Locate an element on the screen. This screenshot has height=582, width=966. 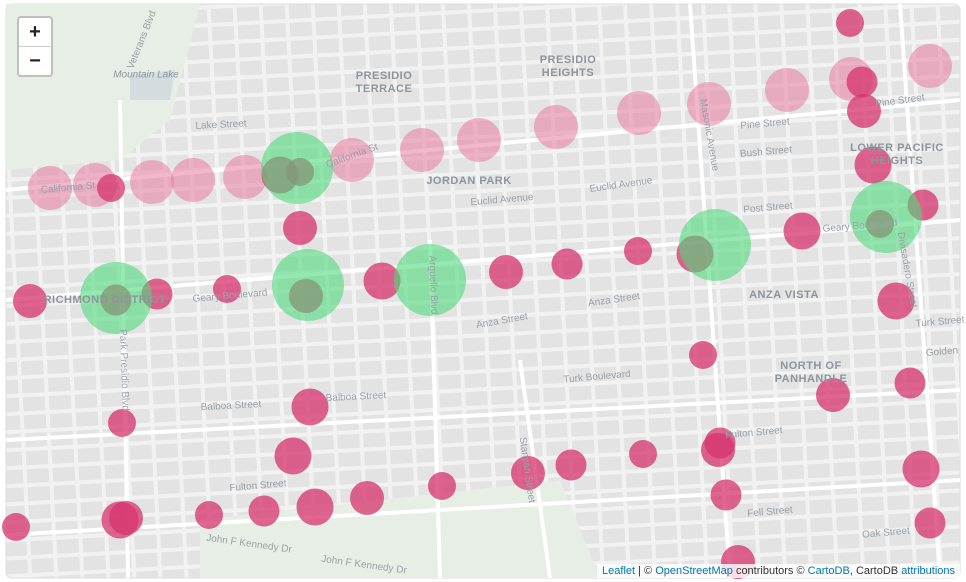
zoom-control: + − is located at coordinates (35, 46).